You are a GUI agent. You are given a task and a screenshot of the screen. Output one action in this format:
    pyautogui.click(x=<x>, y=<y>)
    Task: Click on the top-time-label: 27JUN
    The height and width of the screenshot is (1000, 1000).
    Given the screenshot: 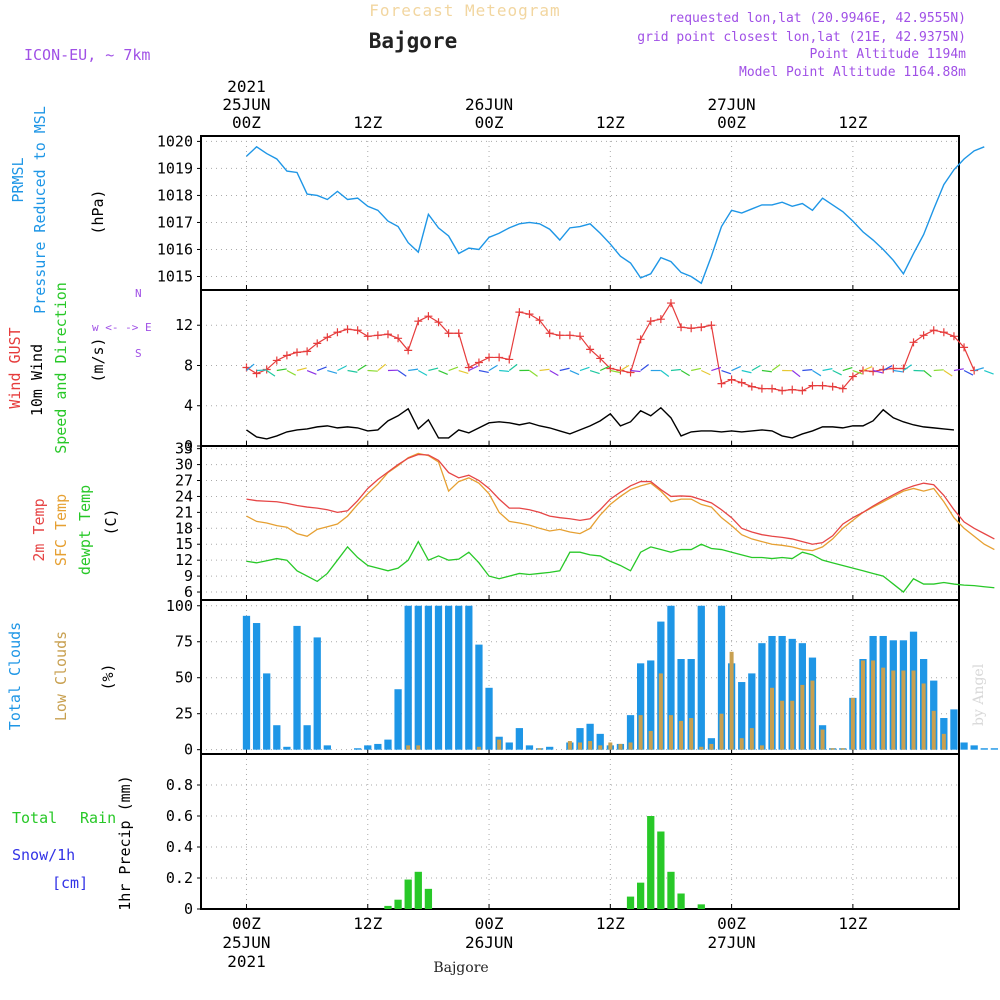 What is the action you would take?
    pyautogui.click(x=732, y=104)
    